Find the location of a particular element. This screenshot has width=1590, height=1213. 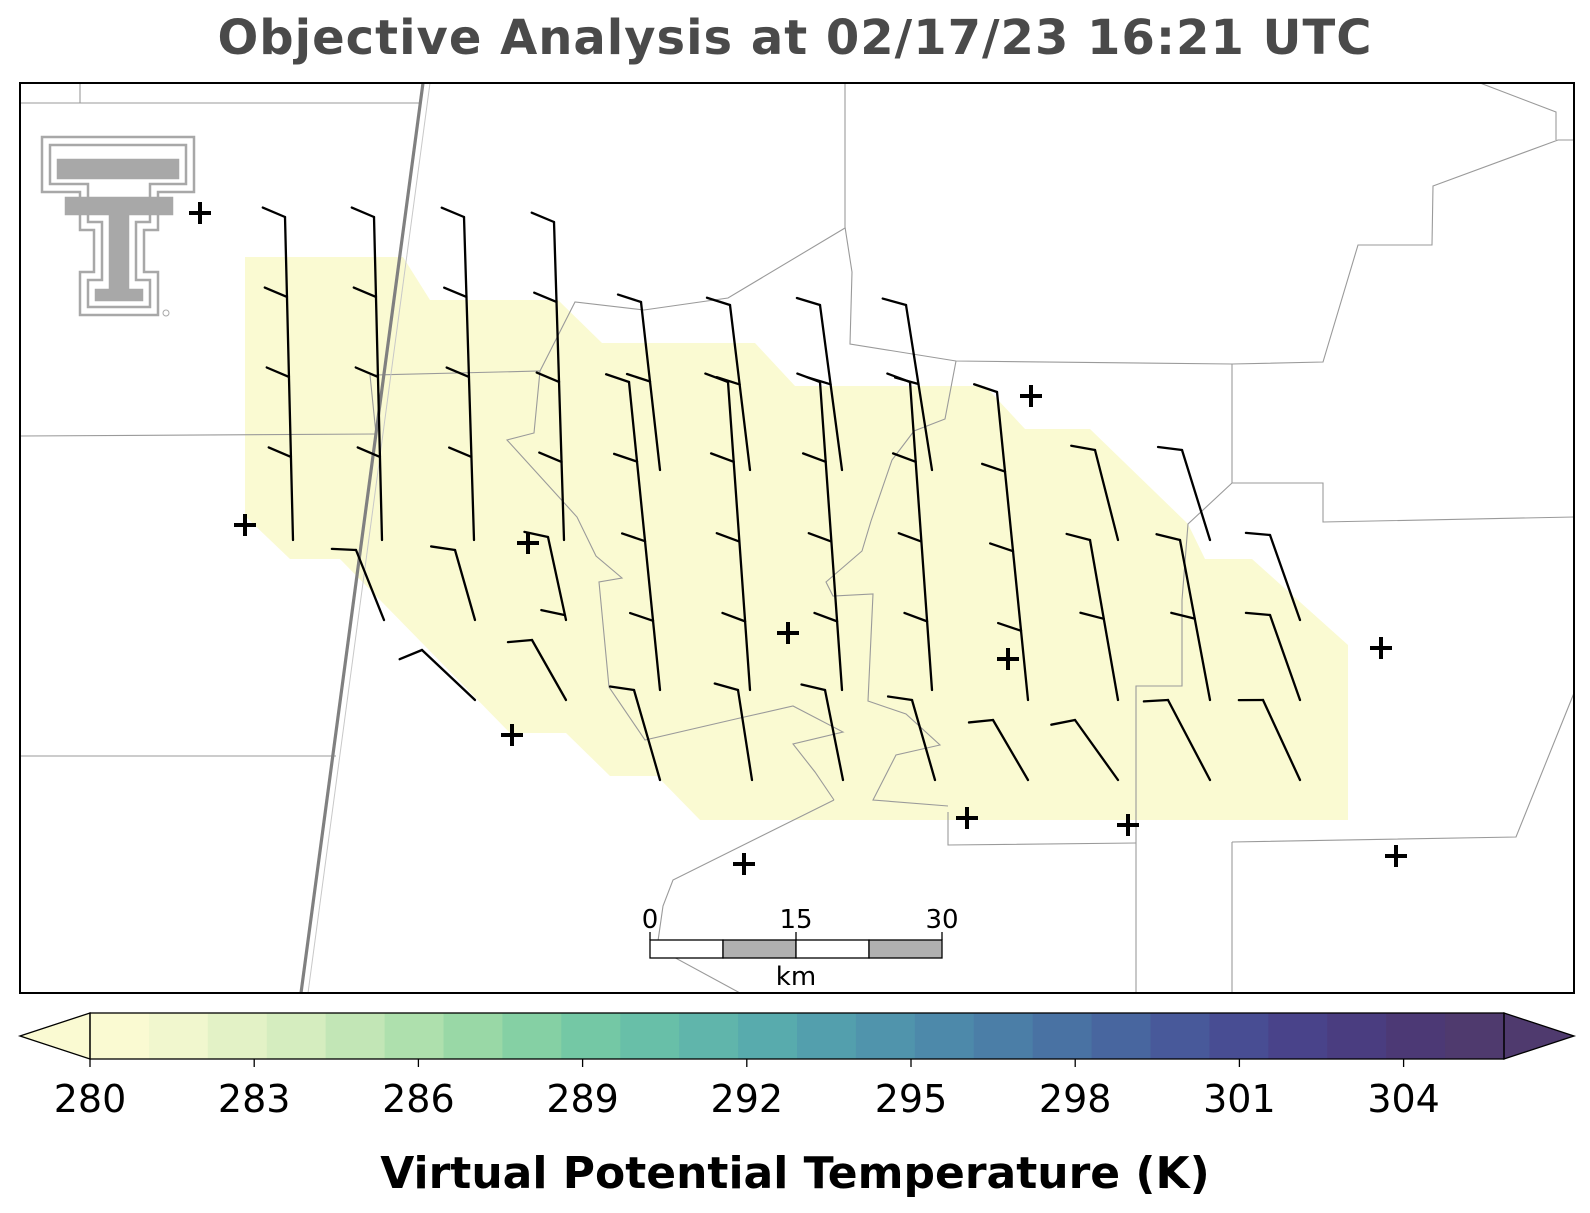

colorbar-tick-label: 292 is located at coordinates (747, 1099).